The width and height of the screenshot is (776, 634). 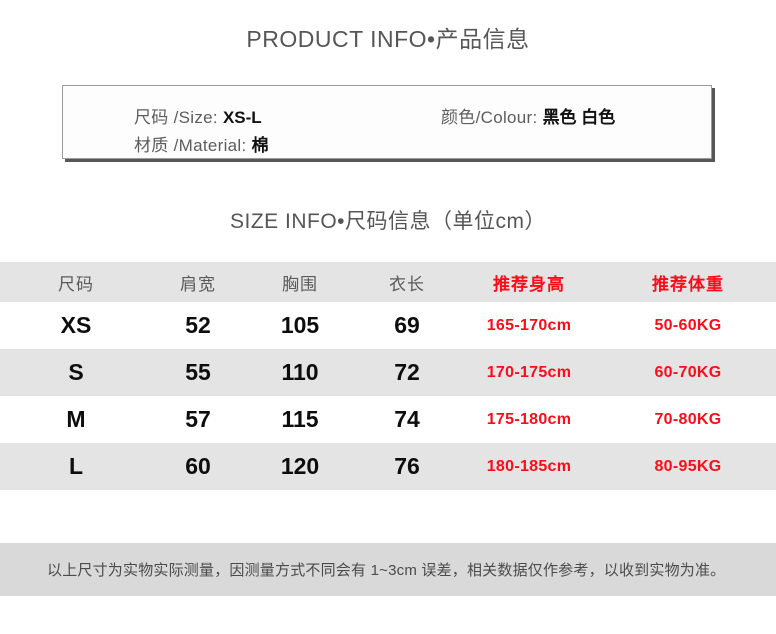 I want to click on cell-shoulder: 52, so click(x=198, y=325).